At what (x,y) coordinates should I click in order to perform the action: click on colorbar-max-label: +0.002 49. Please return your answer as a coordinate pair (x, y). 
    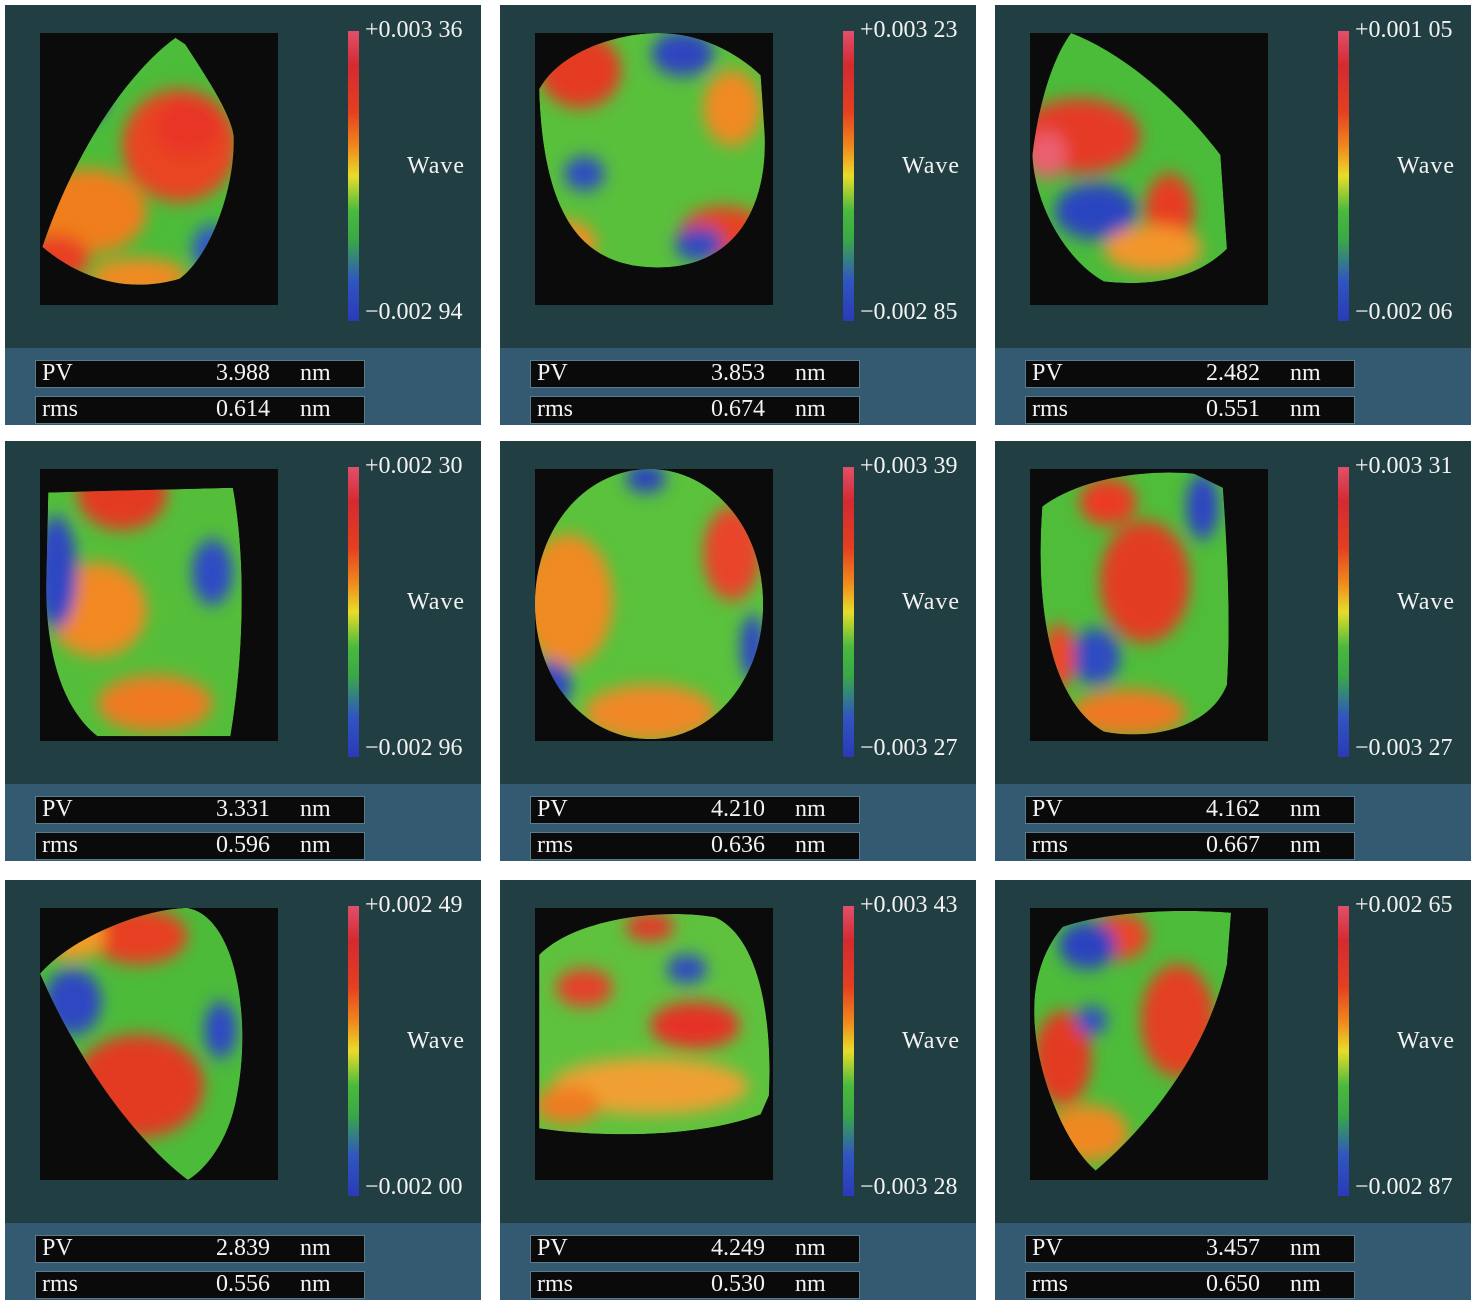
    Looking at the image, I should click on (414, 905).